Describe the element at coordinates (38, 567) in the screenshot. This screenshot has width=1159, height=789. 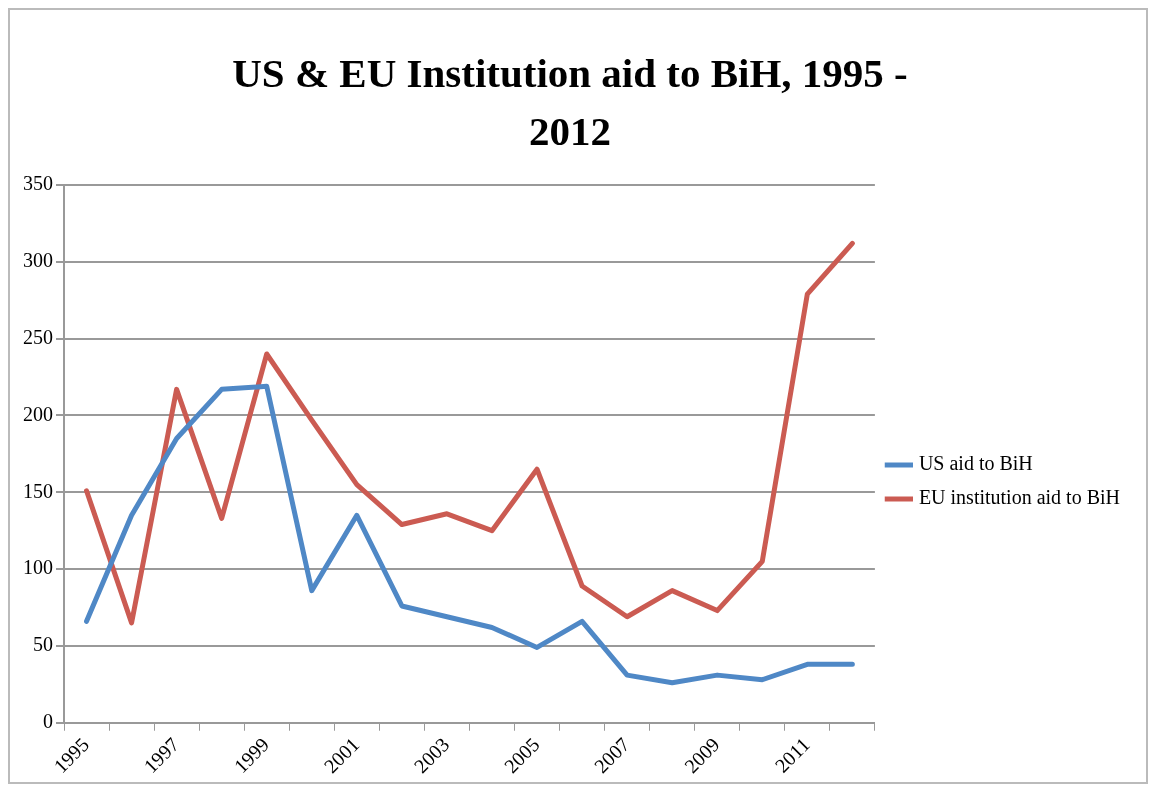
I see `y-tick-label: 100` at that location.